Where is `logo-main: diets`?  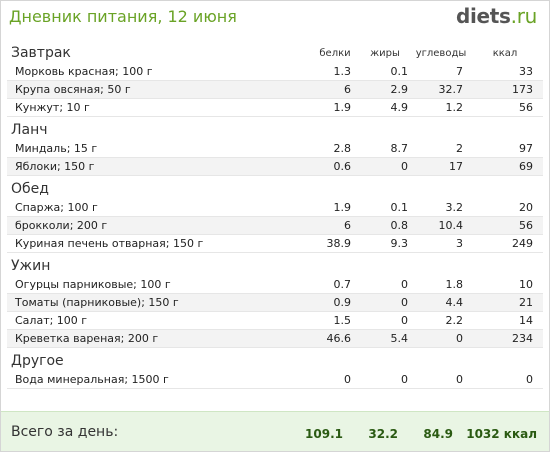 logo-main: diets is located at coordinates (483, 16).